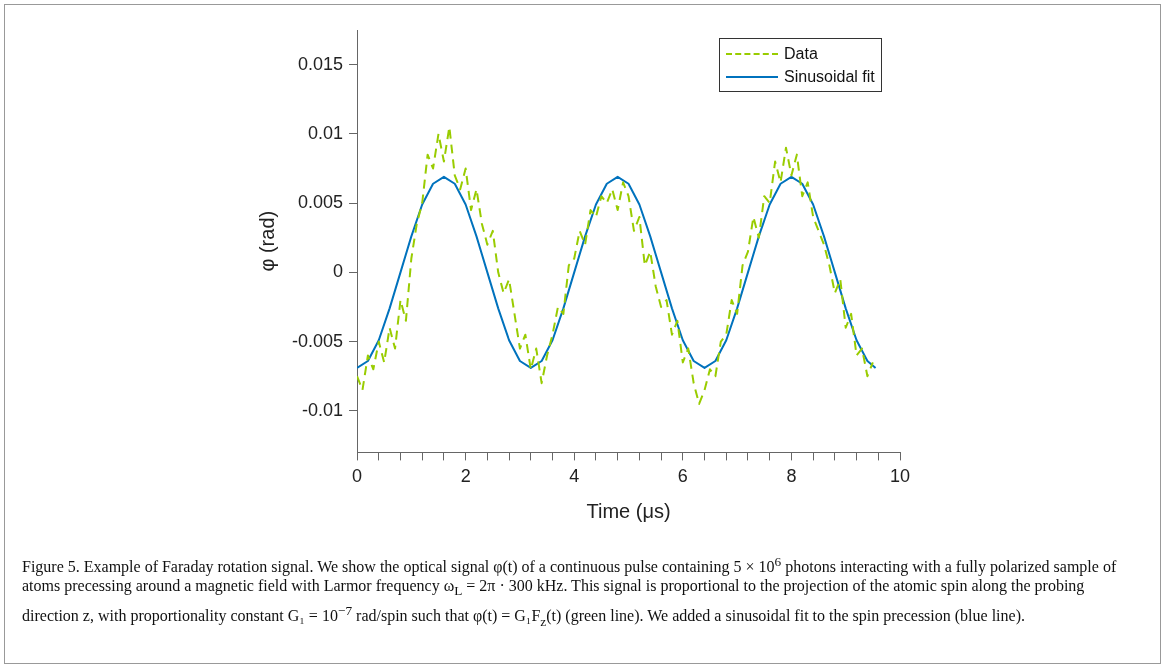 This screenshot has height=671, width=1167. What do you see at coordinates (900, 476) in the screenshot?
I see `x-tick-label: 10` at bounding box center [900, 476].